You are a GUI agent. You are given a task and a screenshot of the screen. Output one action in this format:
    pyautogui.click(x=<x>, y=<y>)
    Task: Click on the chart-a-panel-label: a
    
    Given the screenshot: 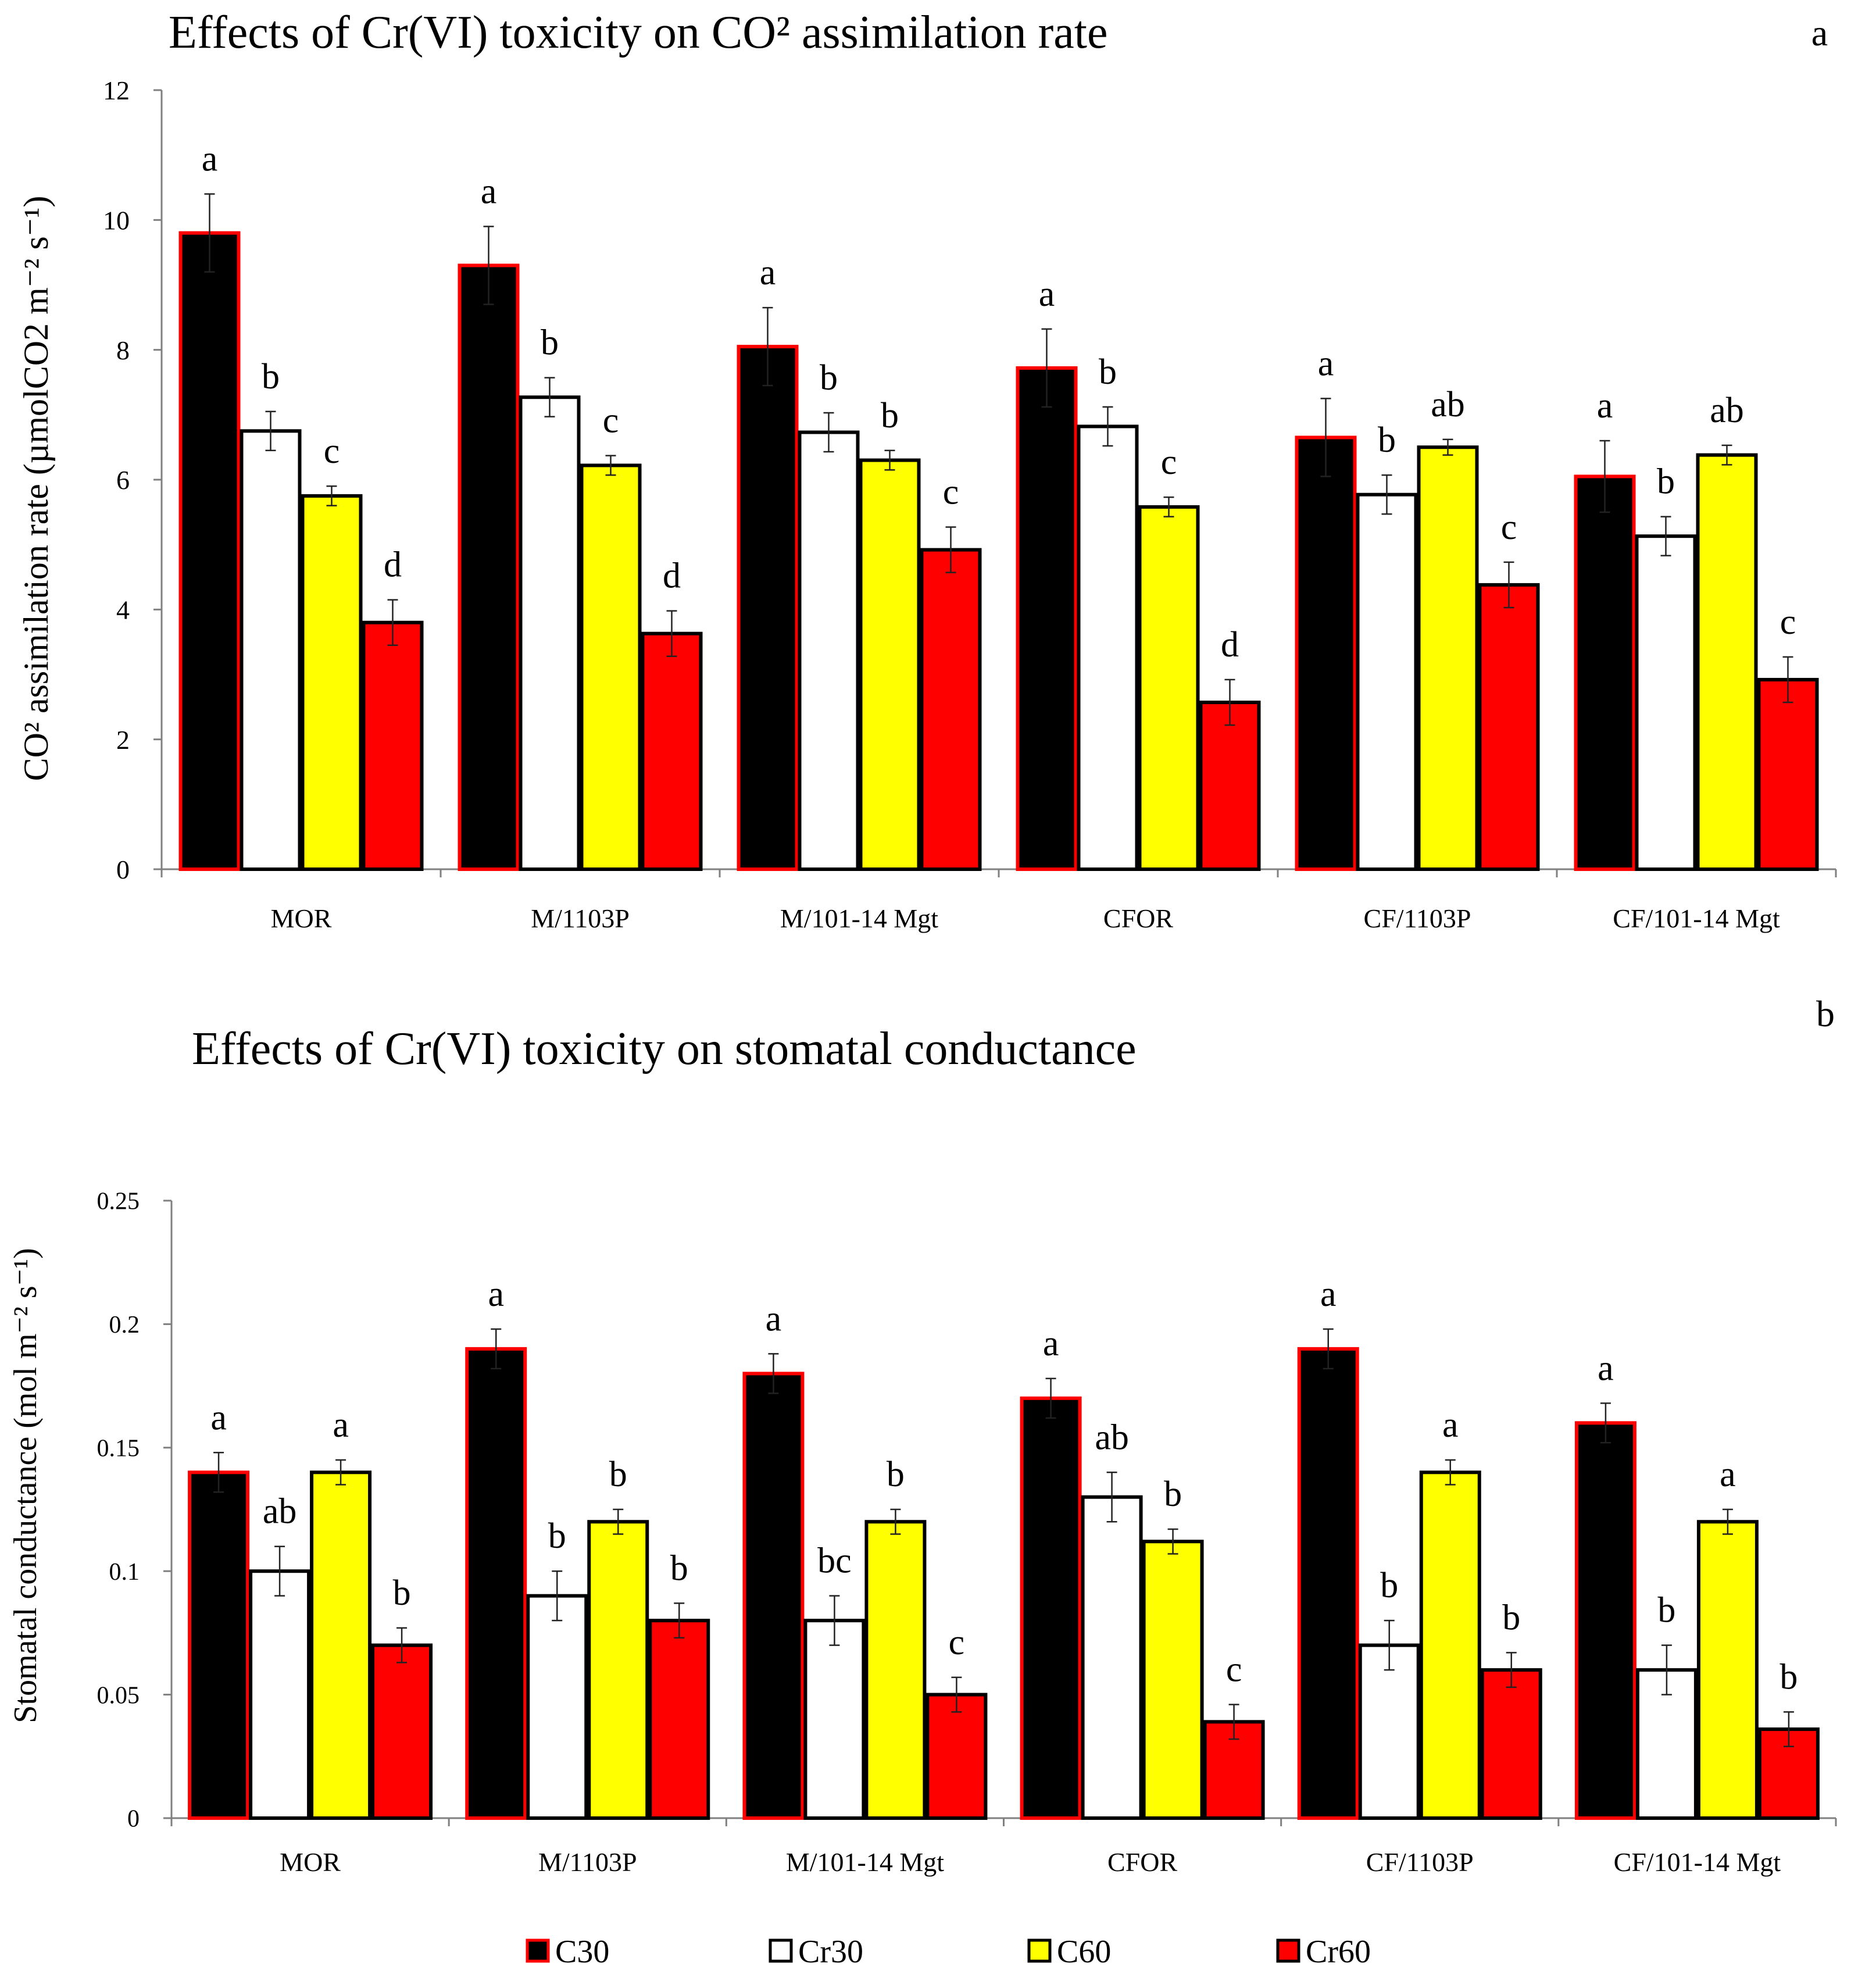 What is the action you would take?
    pyautogui.click(x=1819, y=32)
    